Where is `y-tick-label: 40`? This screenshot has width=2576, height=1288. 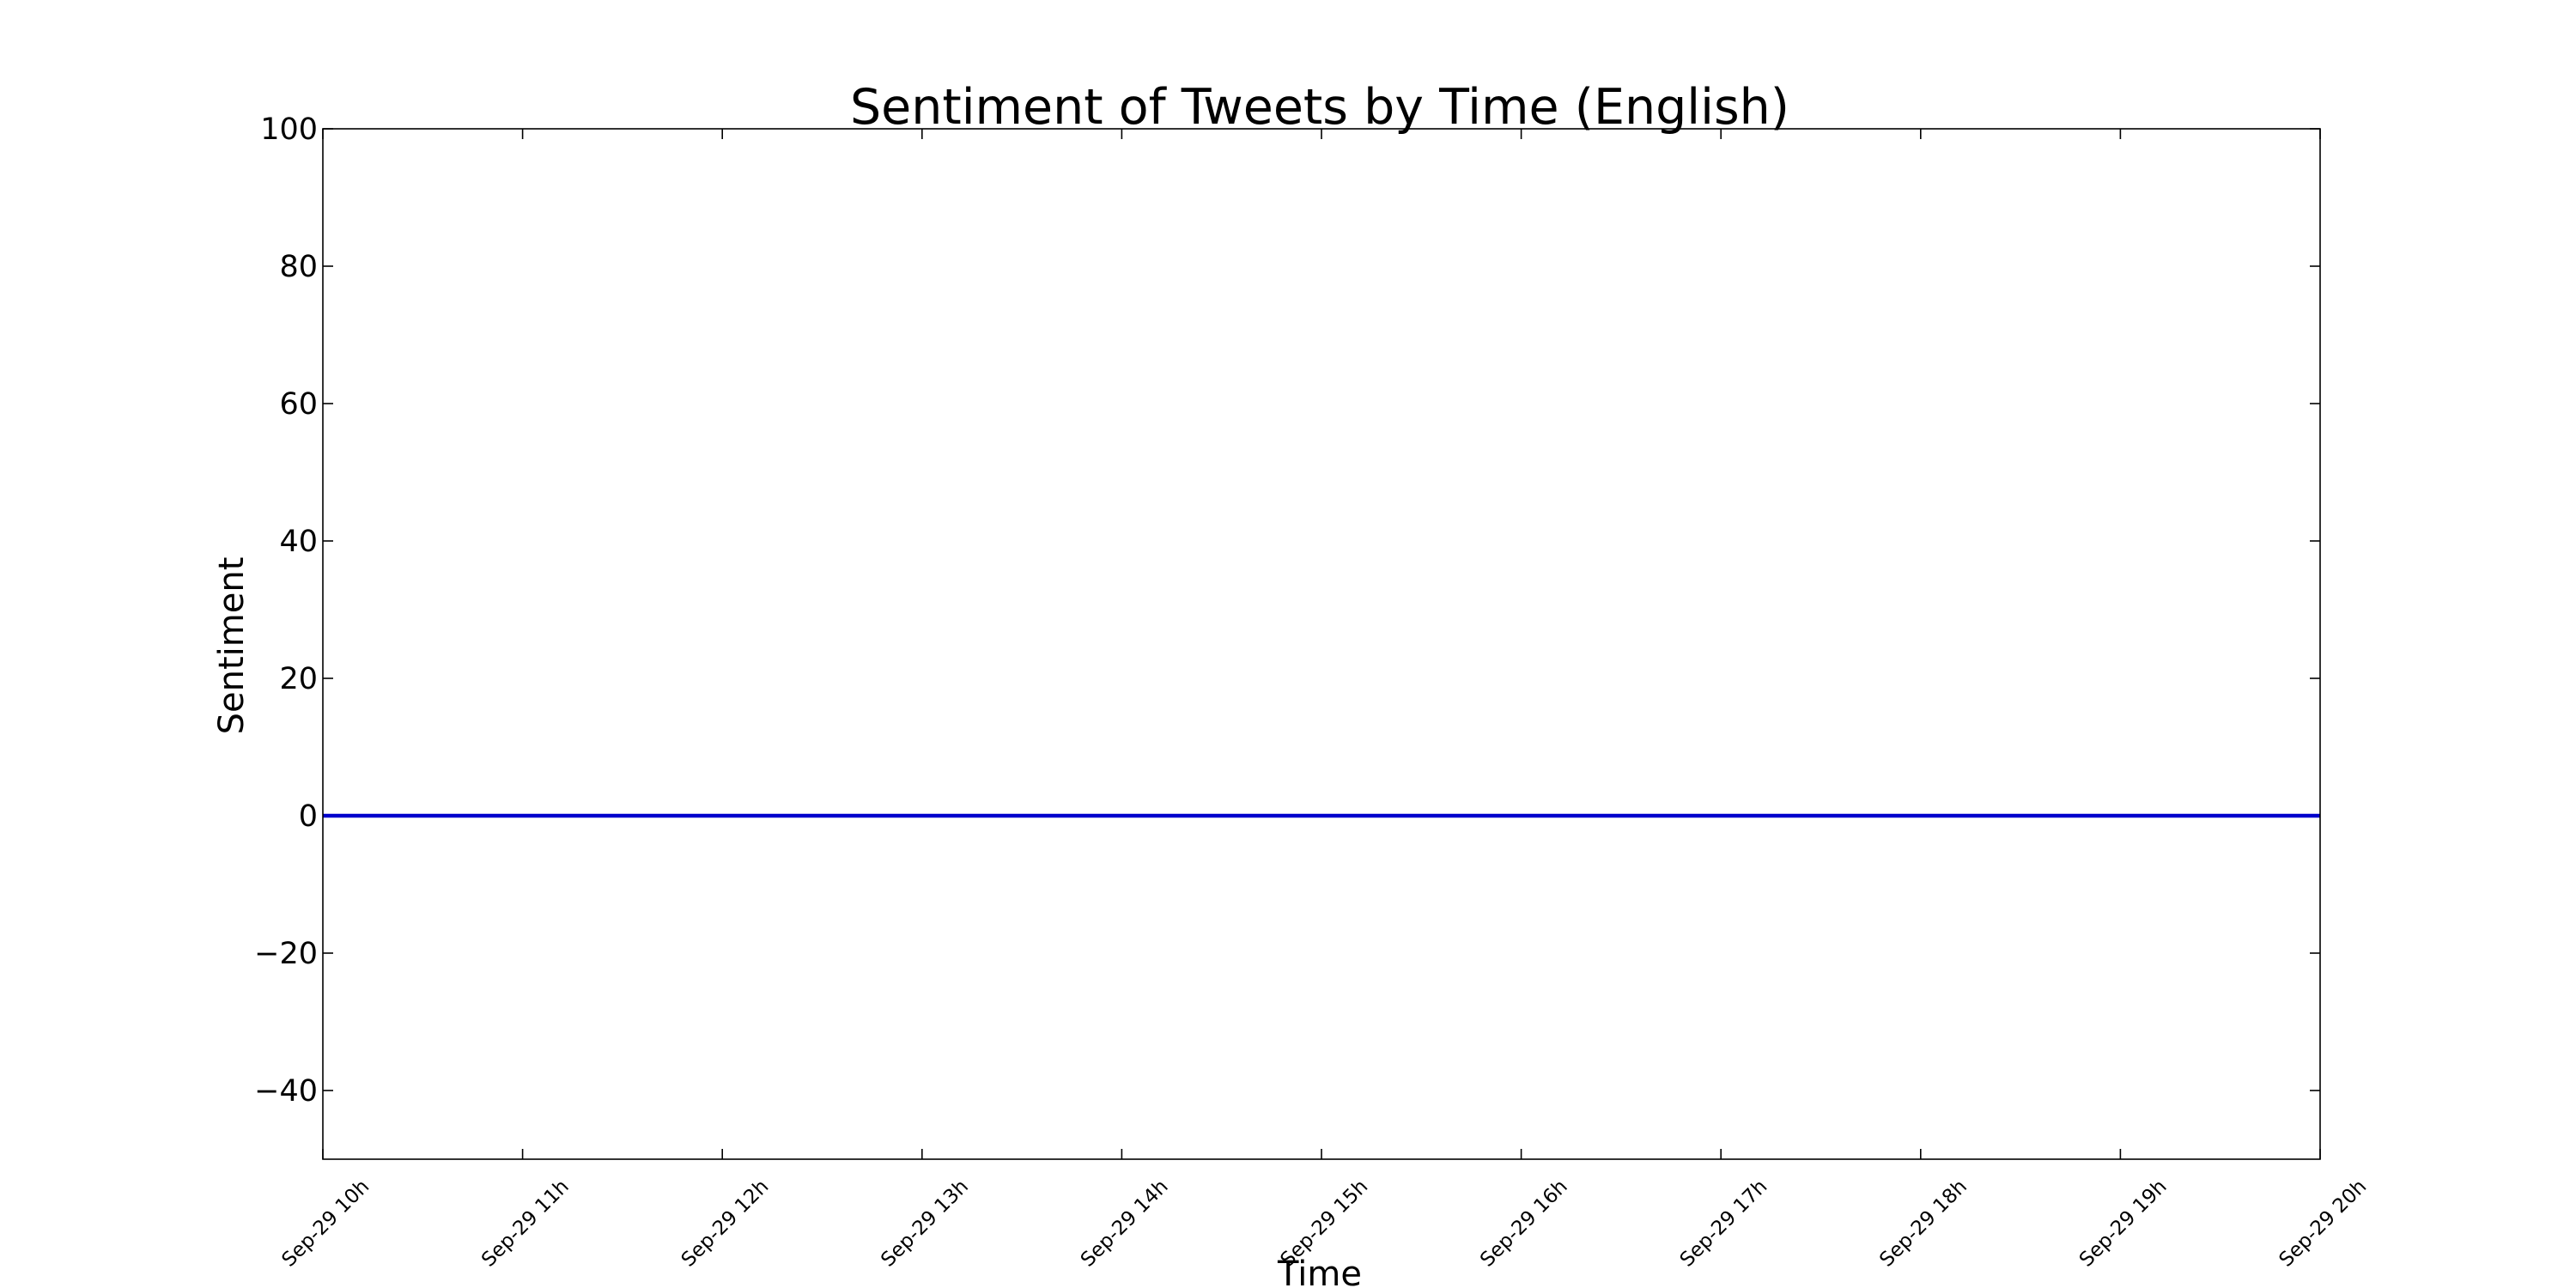
y-tick-label: 40 is located at coordinates (298, 542).